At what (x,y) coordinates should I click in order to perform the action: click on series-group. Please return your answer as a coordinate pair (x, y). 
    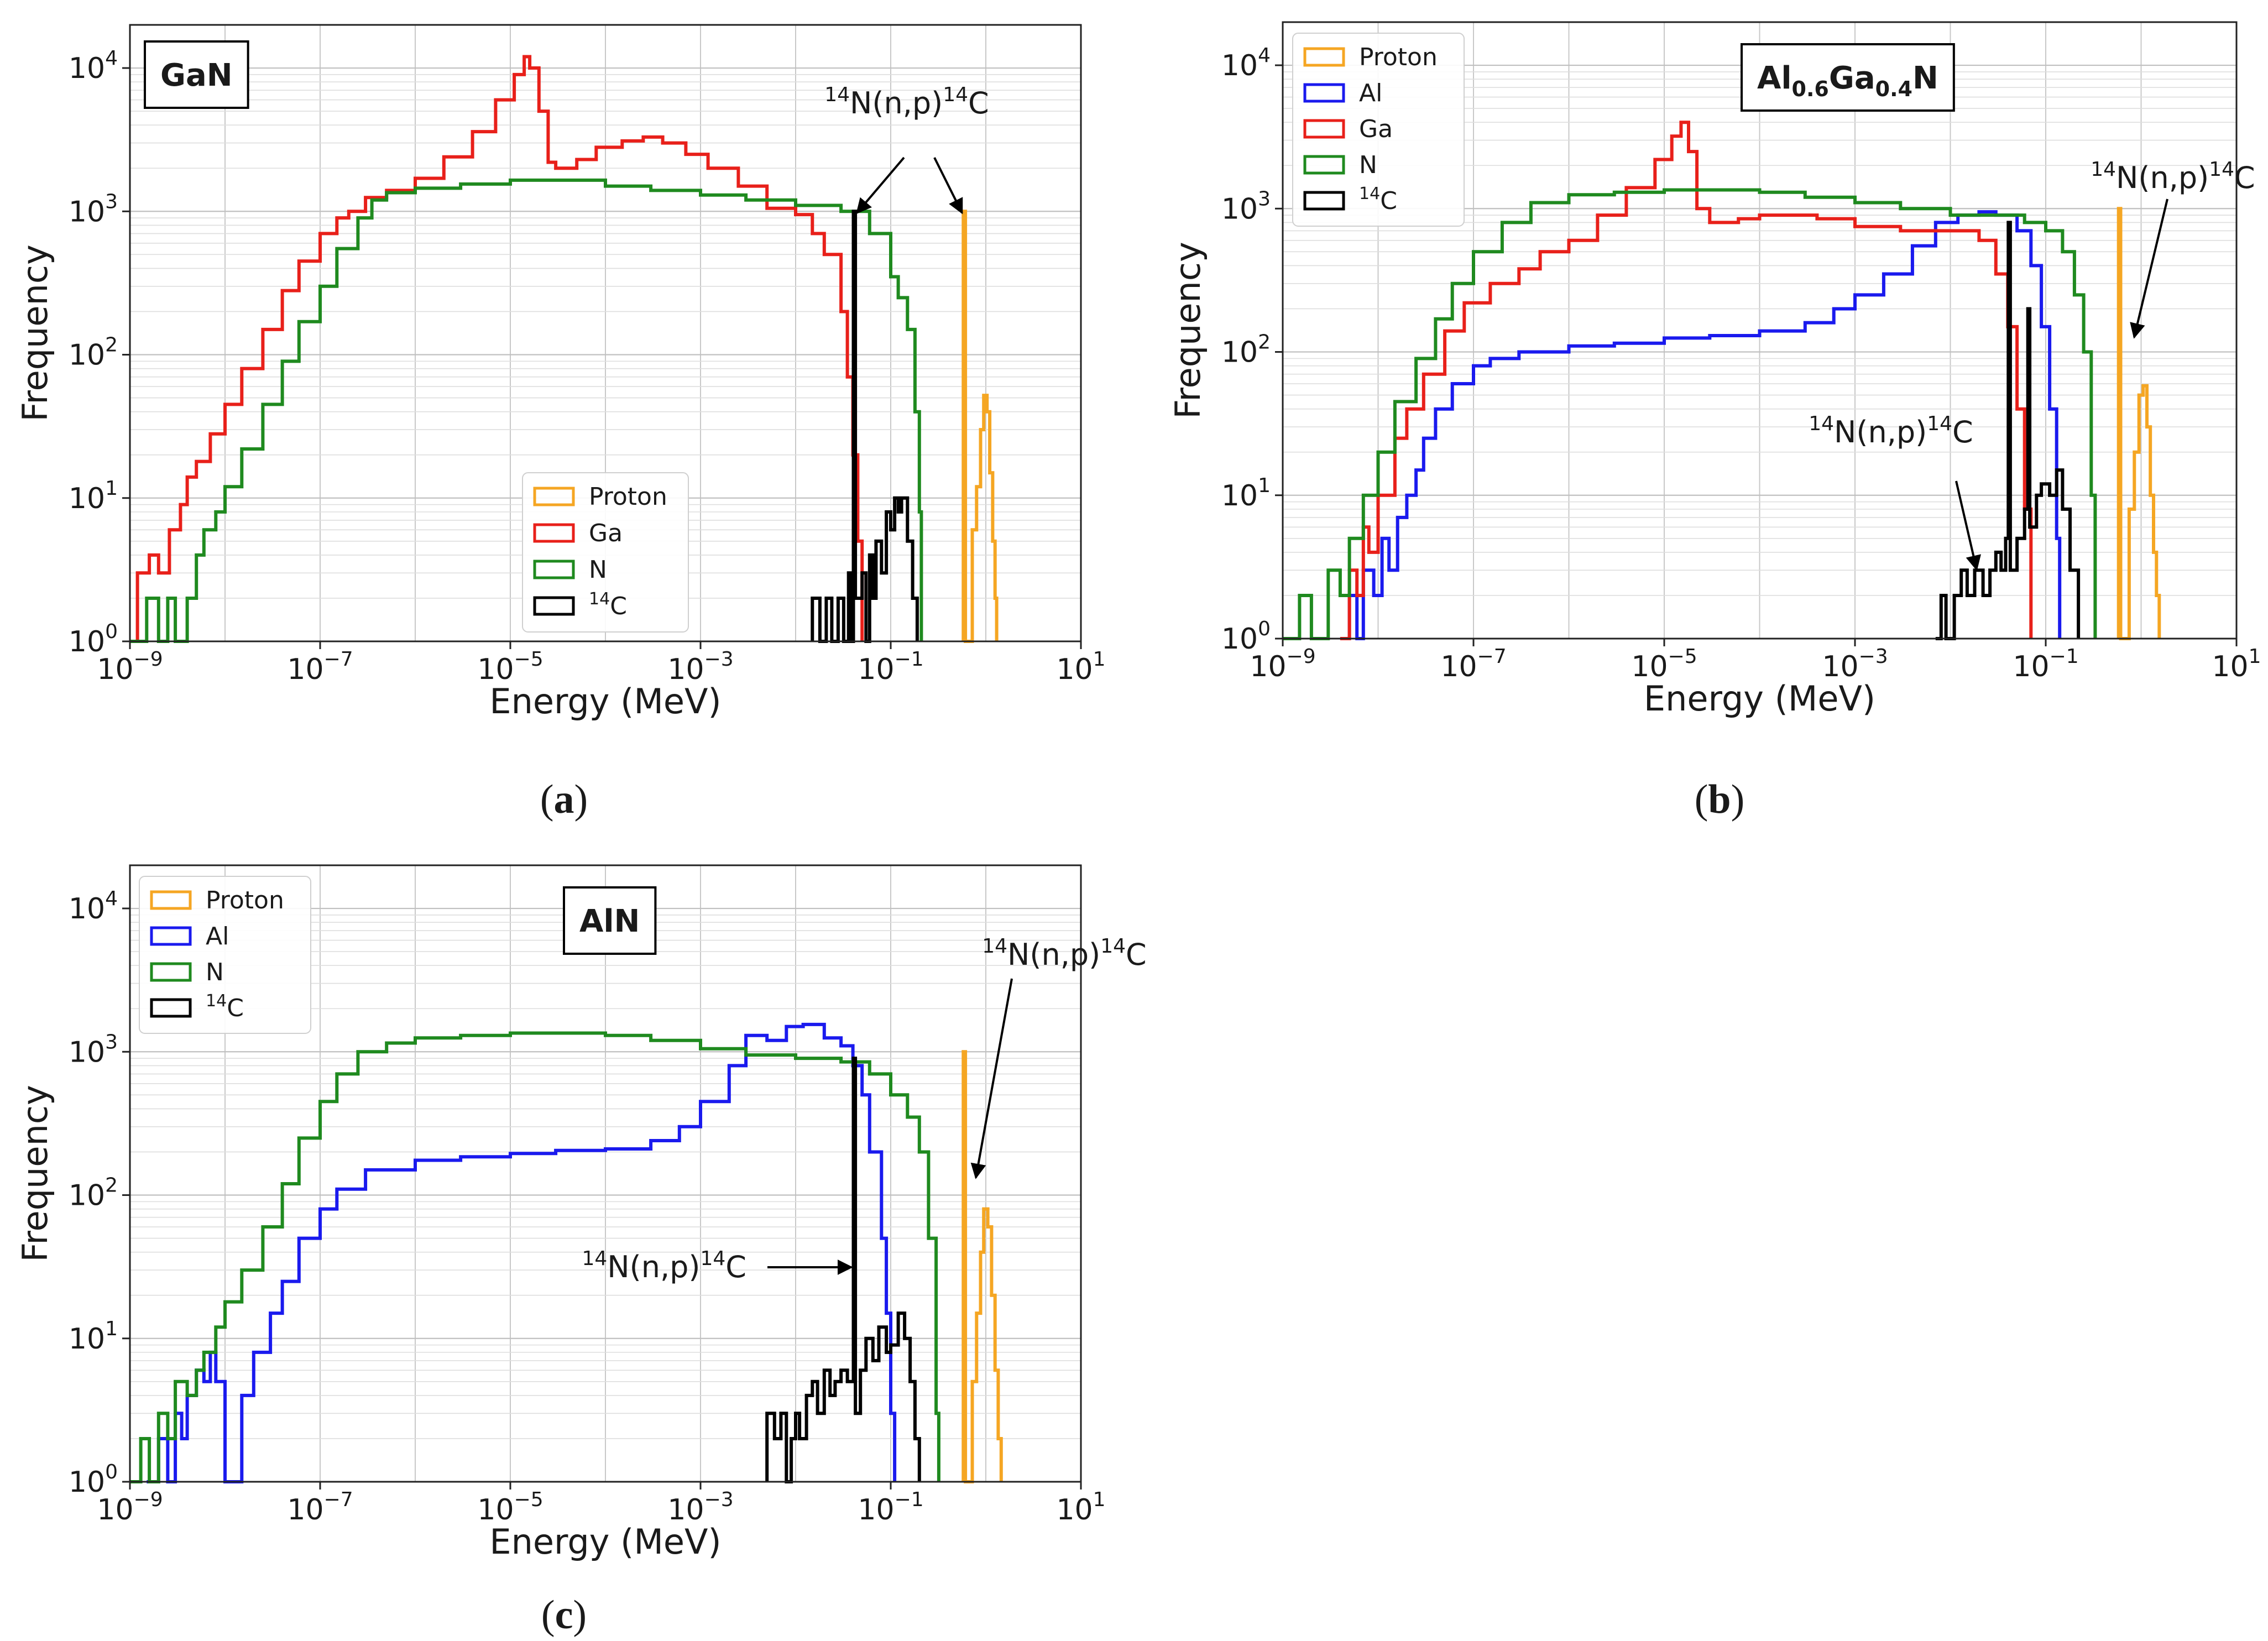
    Looking at the image, I should click on (566, 1252).